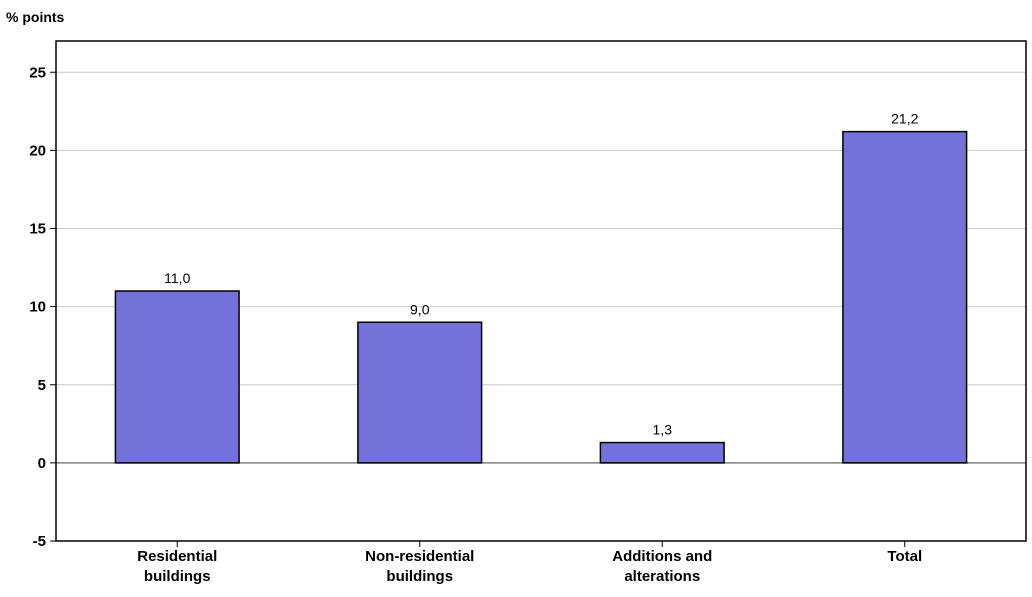 Image resolution: width=1032 pixels, height=597 pixels. Describe the element at coordinates (37, 150) in the screenshot. I see `y-tick-label: 20` at that location.